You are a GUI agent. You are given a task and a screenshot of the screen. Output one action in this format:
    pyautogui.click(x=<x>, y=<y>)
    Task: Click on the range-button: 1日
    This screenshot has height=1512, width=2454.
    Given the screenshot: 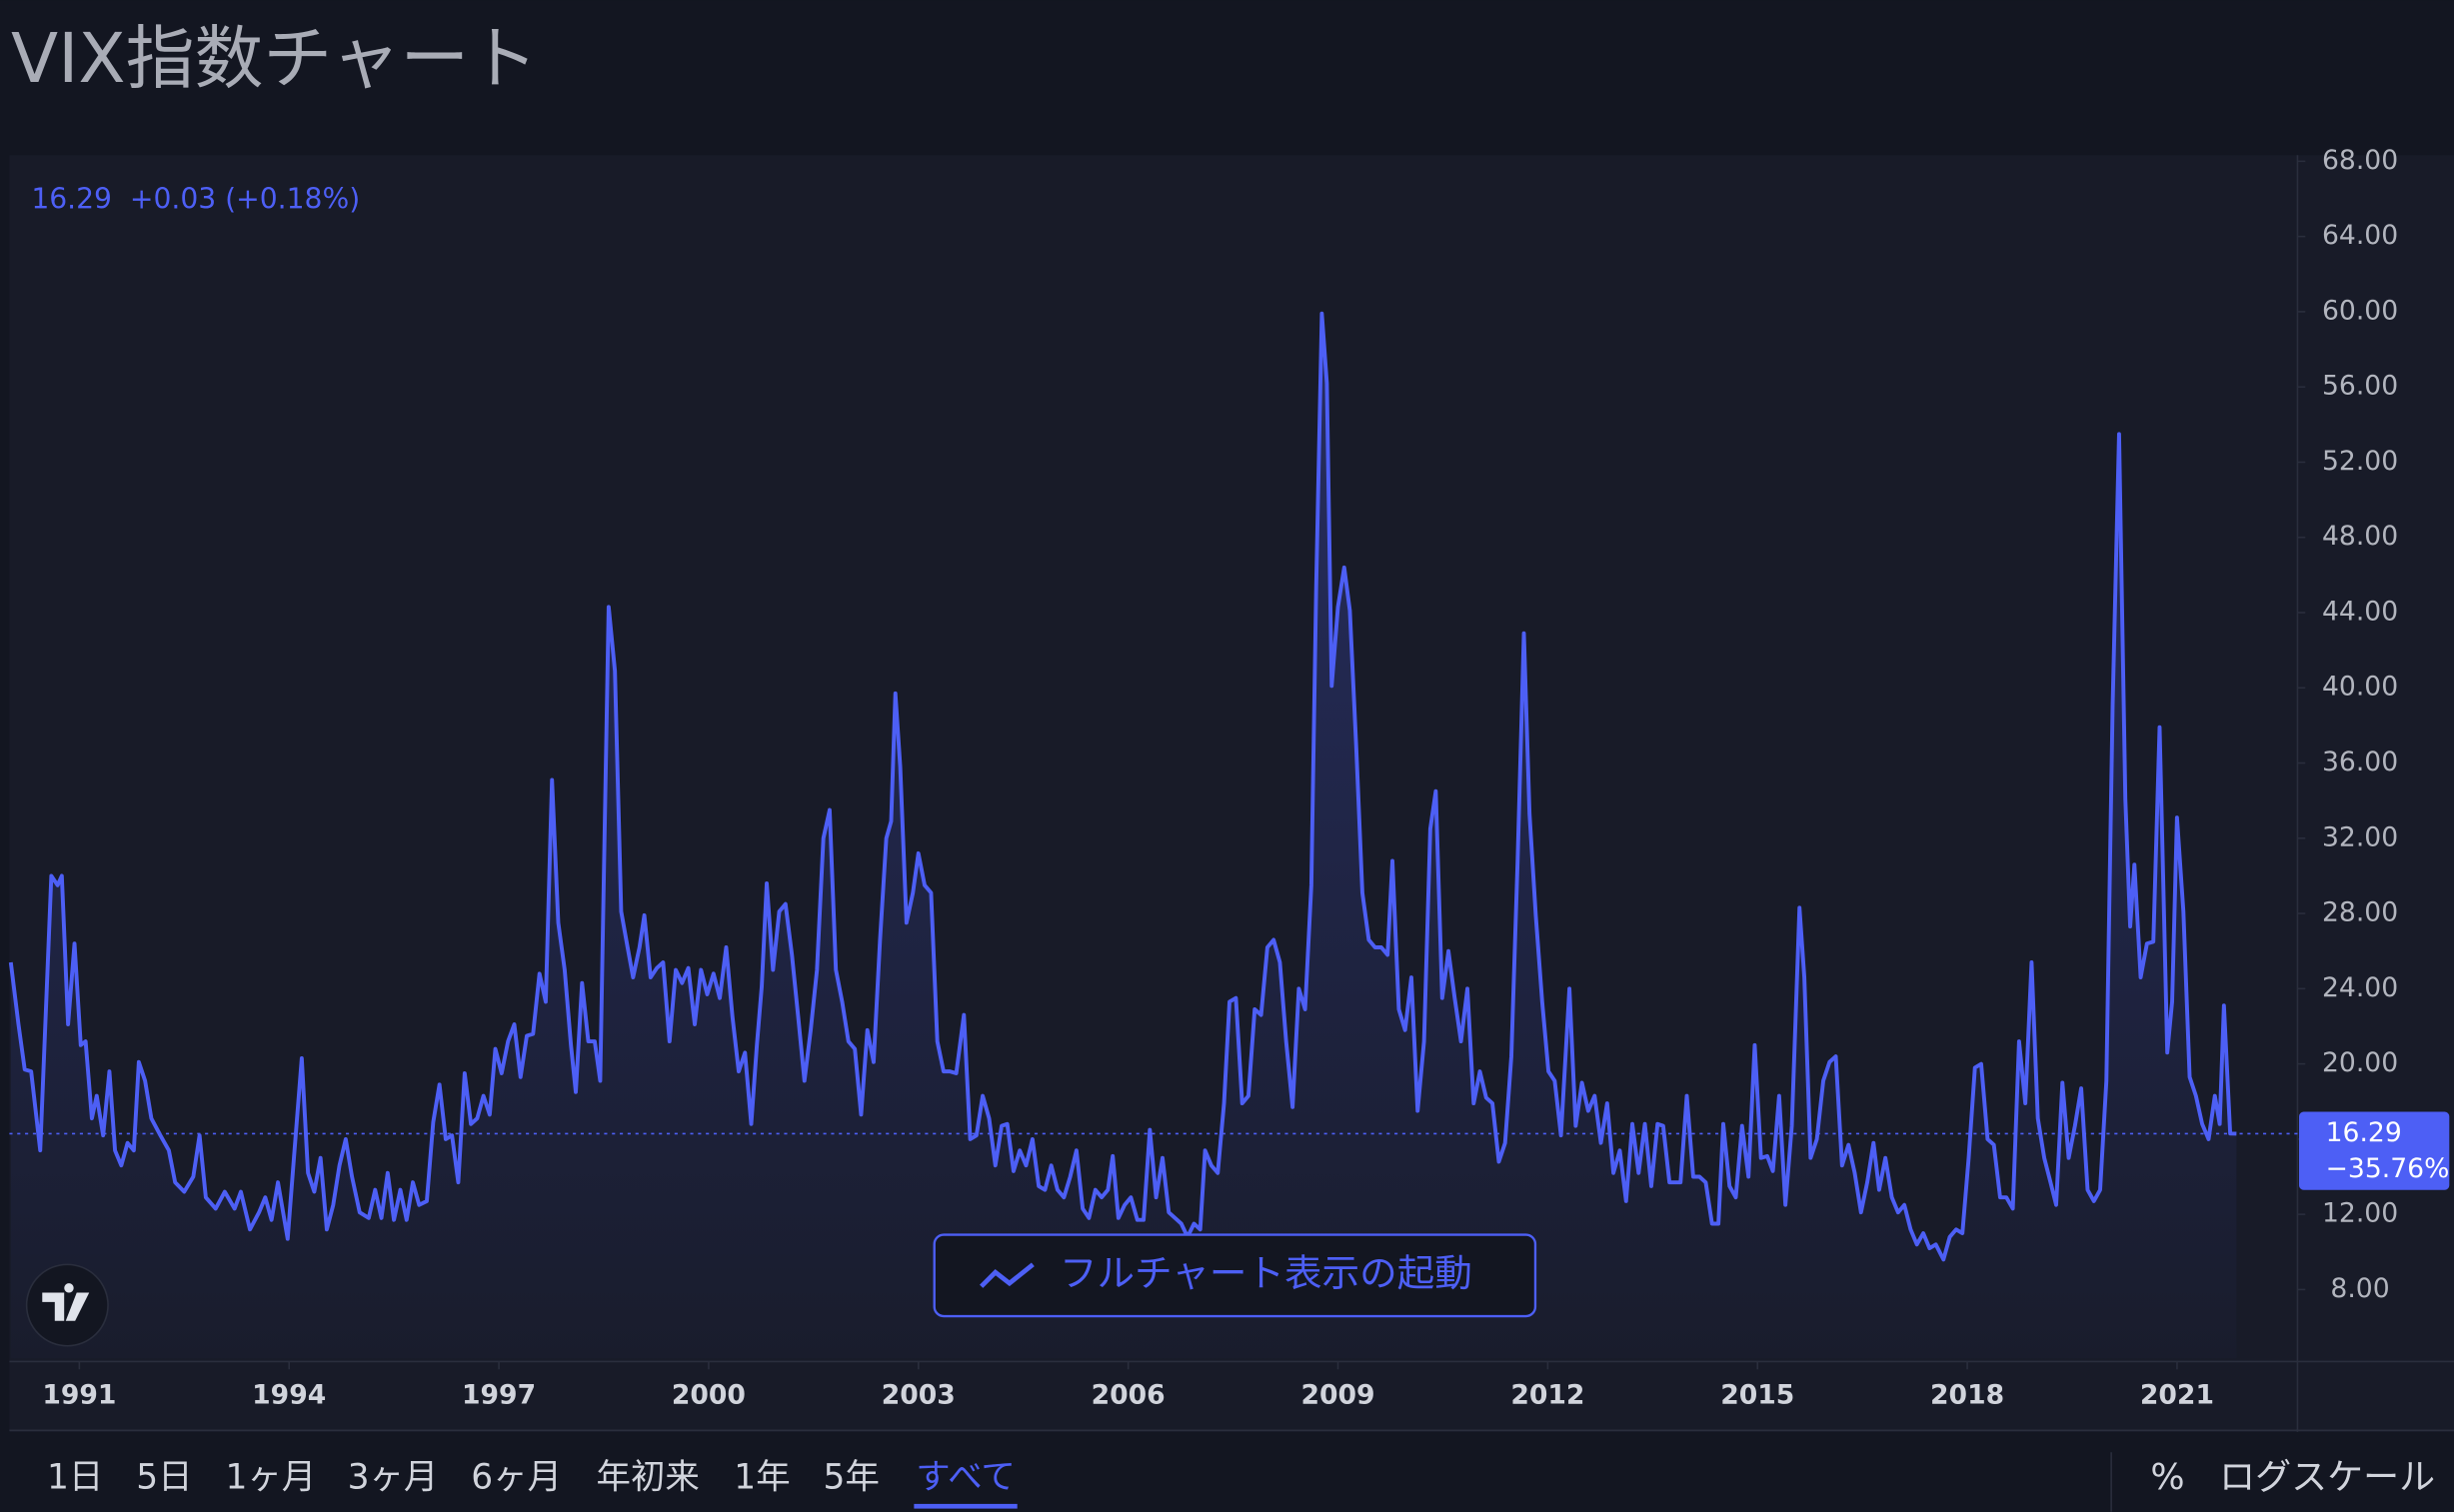 What is the action you would take?
    pyautogui.click(x=75, y=1477)
    